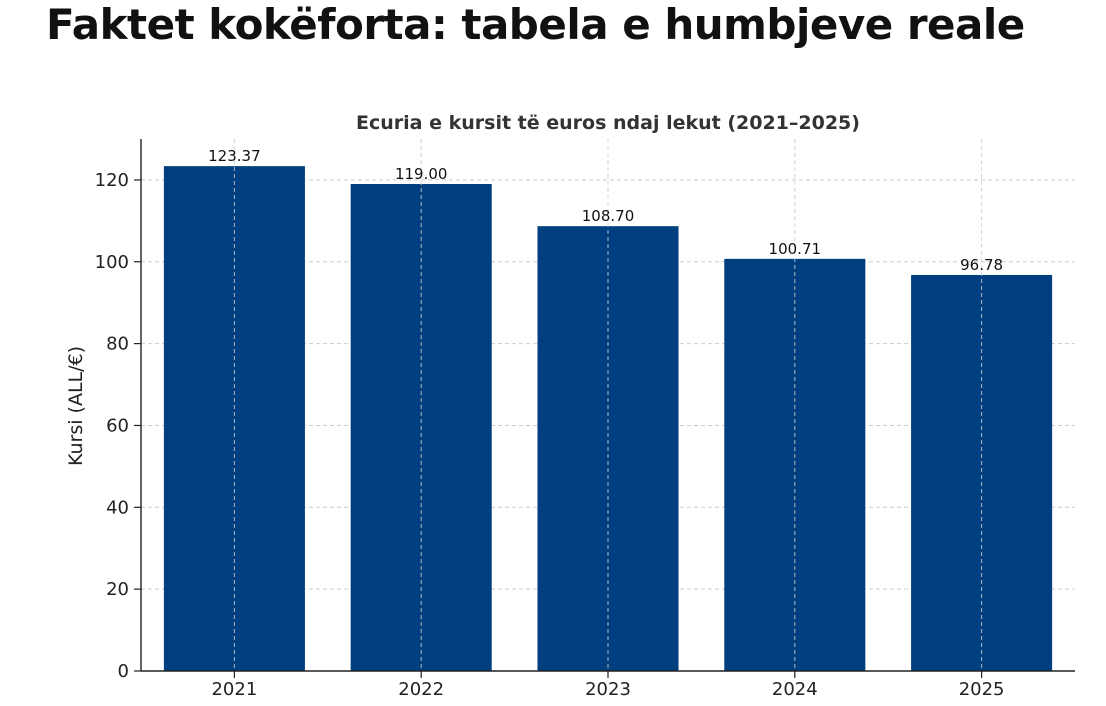 This screenshot has height=706, width=1106. Describe the element at coordinates (117, 589) in the screenshot. I see `y-tick-label: 20` at that location.